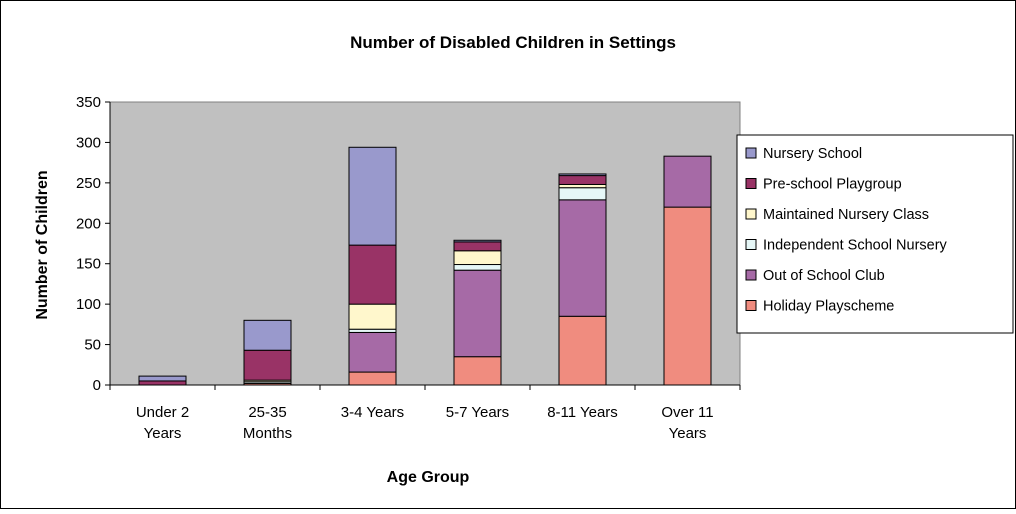 This screenshot has height=514, width=1016. What do you see at coordinates (687, 423) in the screenshot?
I see `x-tick-label: Over 11 Years` at bounding box center [687, 423].